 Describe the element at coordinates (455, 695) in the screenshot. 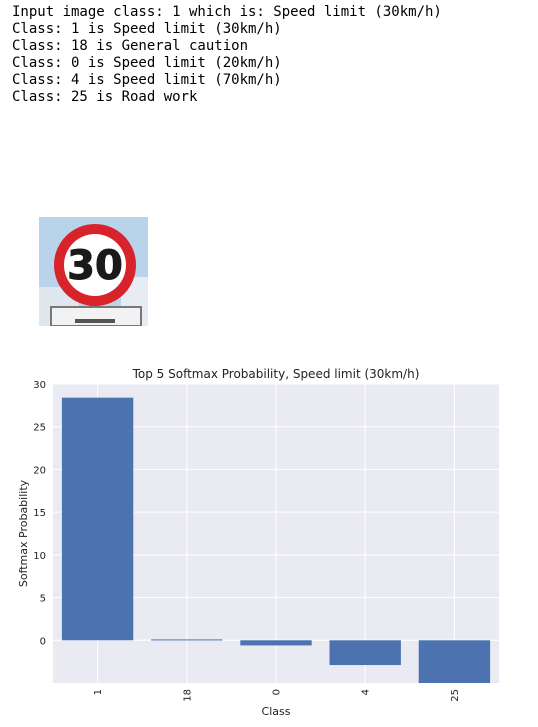

I see `x-tick-label-25: 25` at that location.